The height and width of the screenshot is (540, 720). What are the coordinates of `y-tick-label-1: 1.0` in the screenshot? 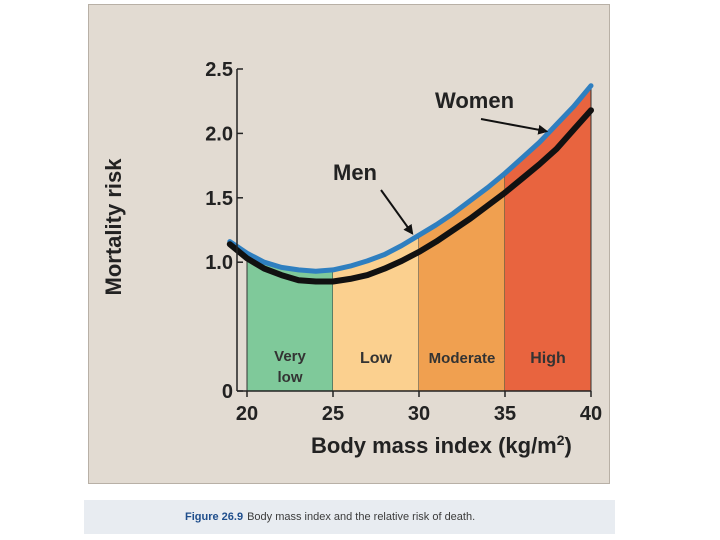 It's located at (219, 263).